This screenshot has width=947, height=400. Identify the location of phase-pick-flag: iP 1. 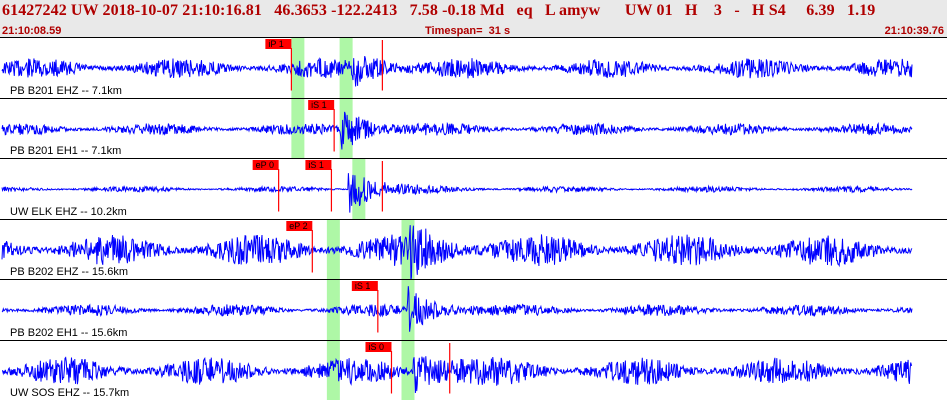
(278, 44).